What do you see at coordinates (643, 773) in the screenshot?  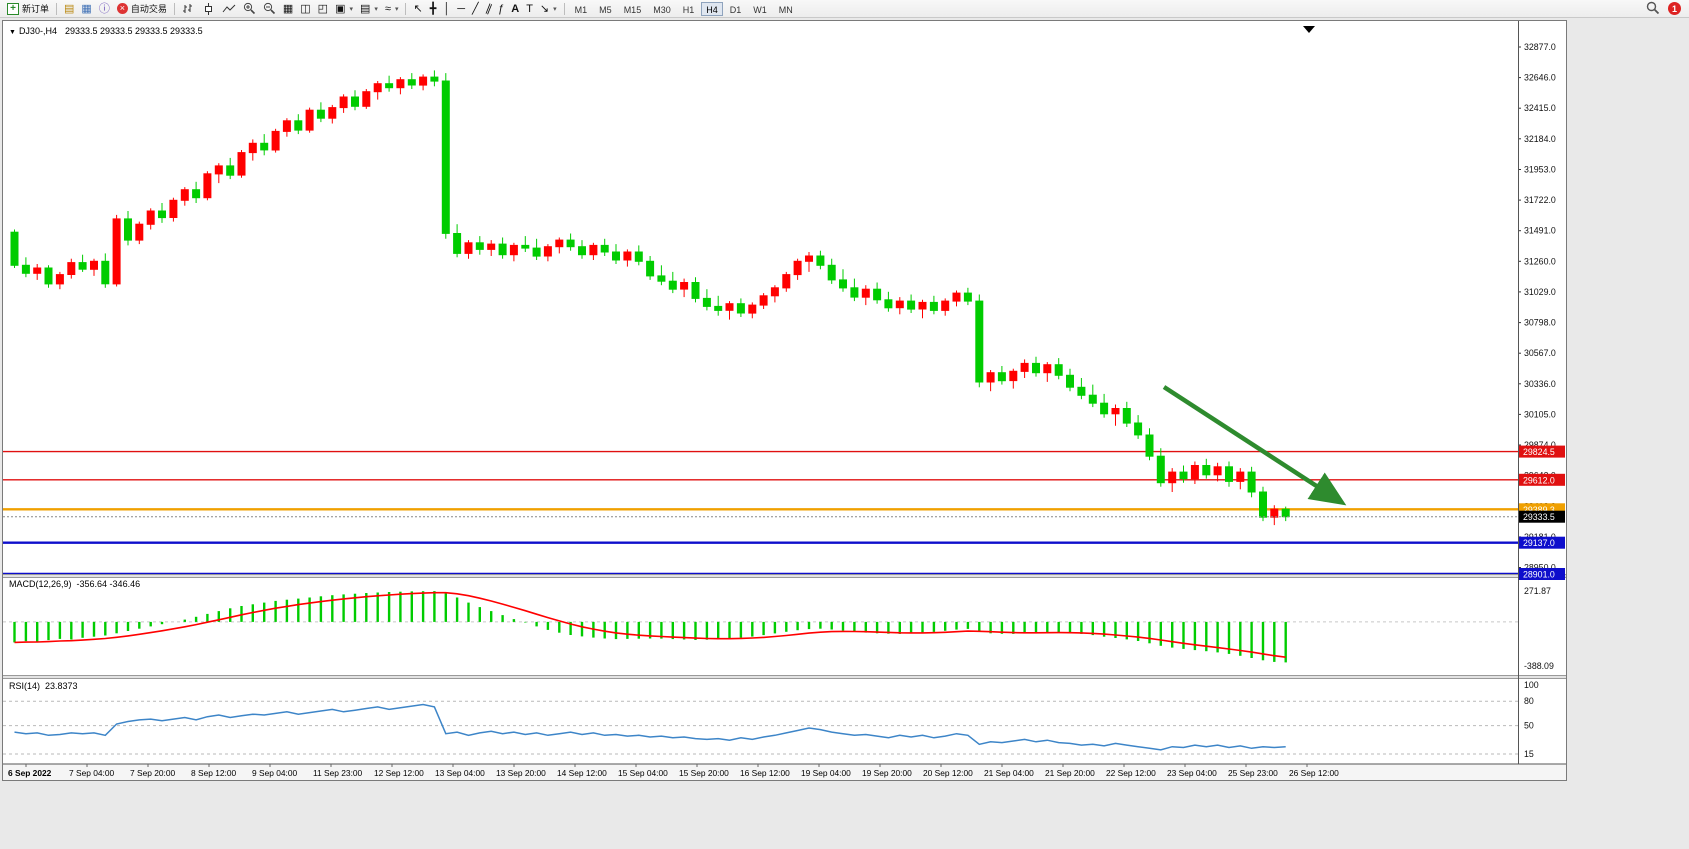 I see `svg-text: 15 Sep 04:00` at bounding box center [643, 773].